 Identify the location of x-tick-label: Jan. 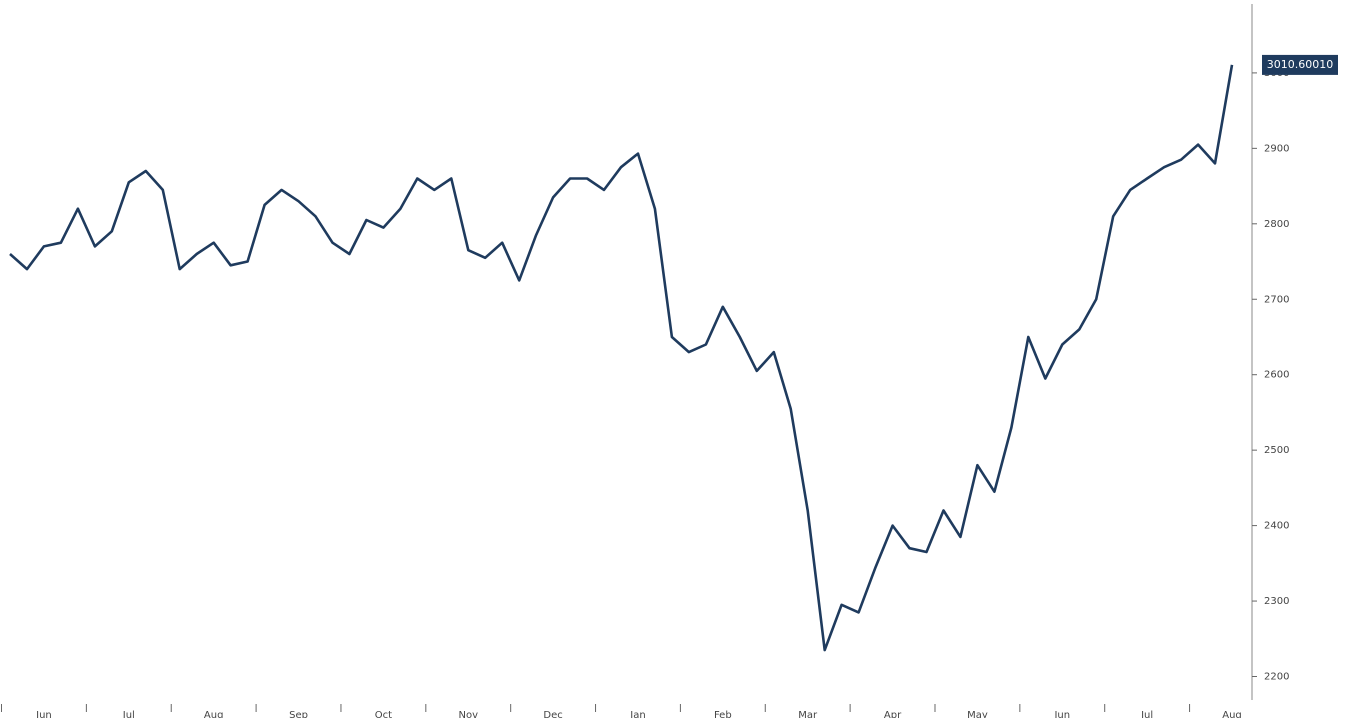
(637, 714).